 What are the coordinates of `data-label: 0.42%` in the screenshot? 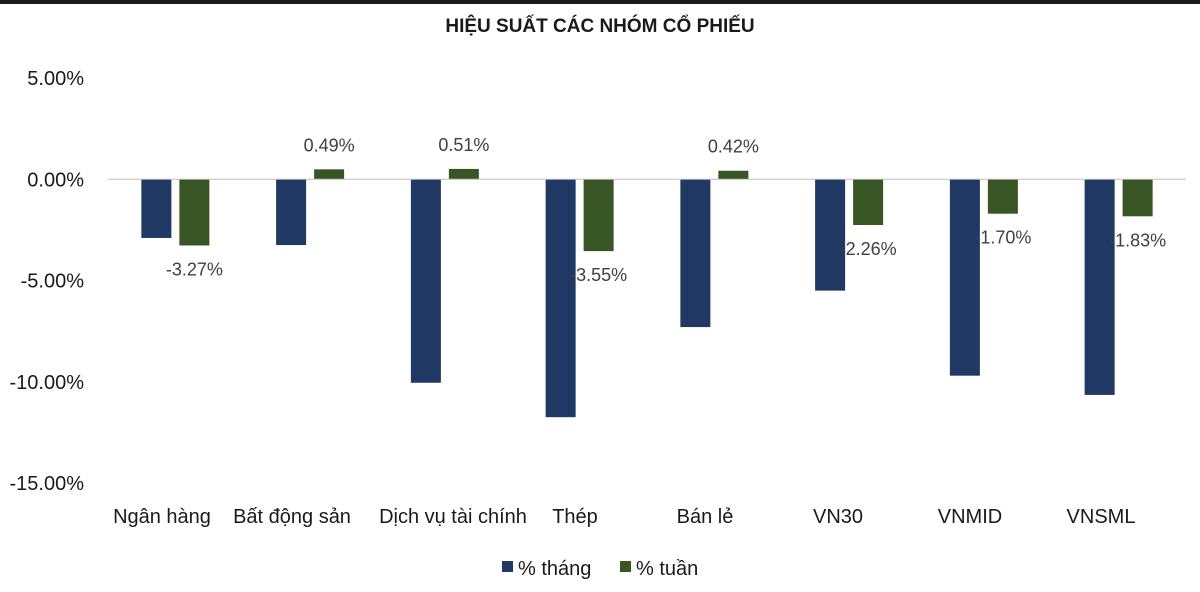 It's located at (733, 147).